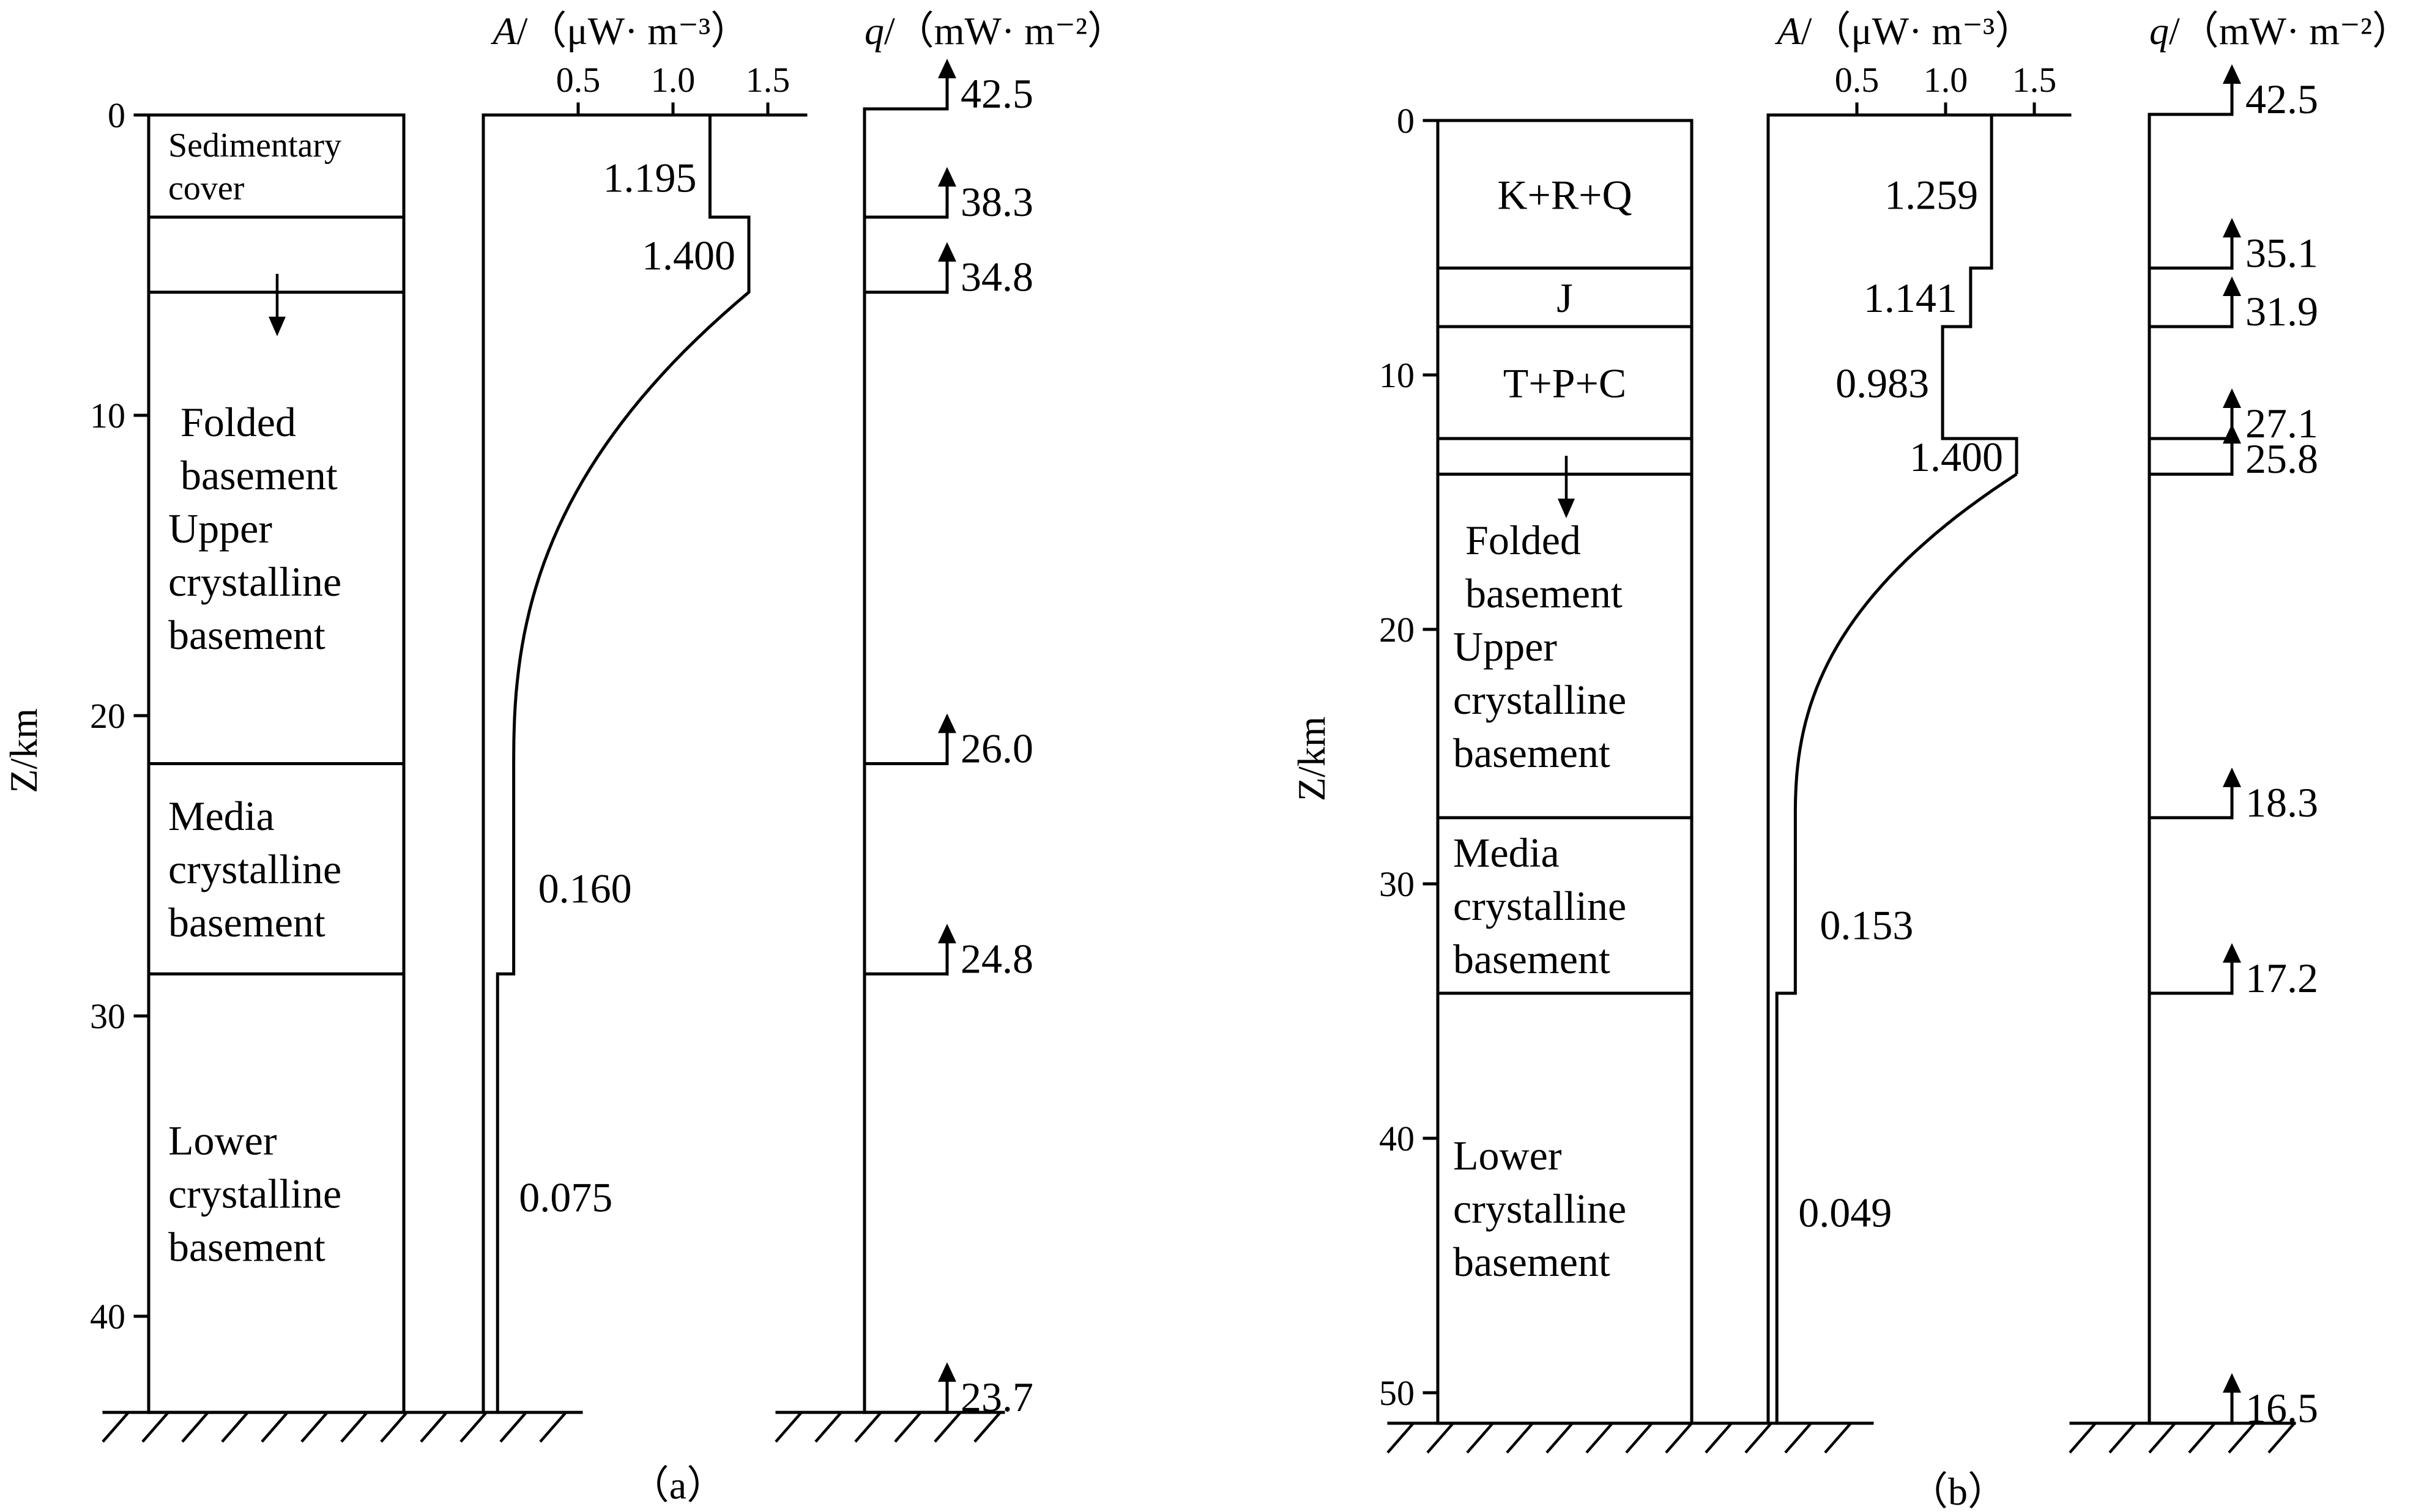  Describe the element at coordinates (1523, 540) in the screenshot. I see `layer-label: Folded` at that location.